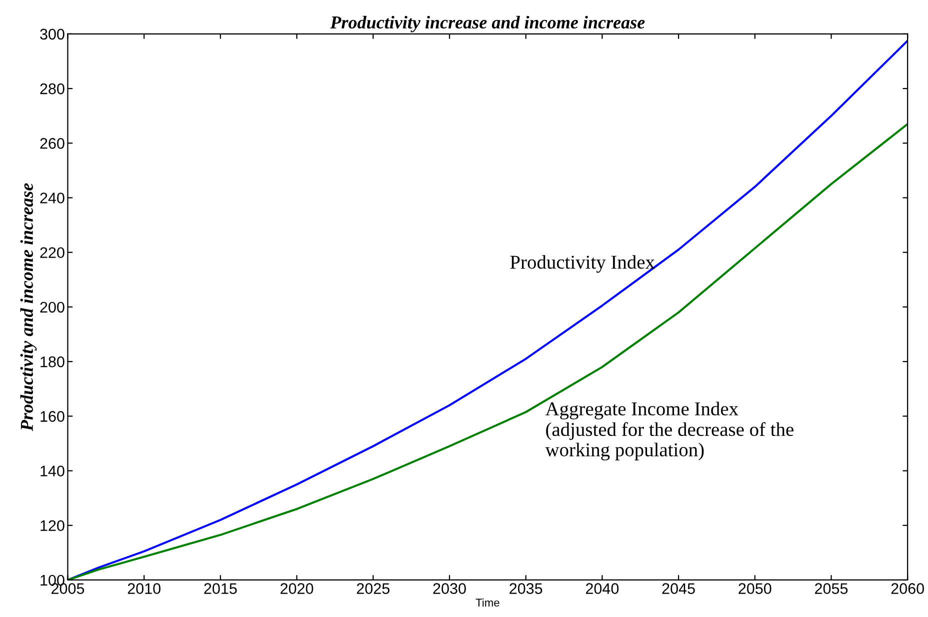  Describe the element at coordinates (220, 588) in the screenshot. I see `x-tick-label: 2015` at that location.